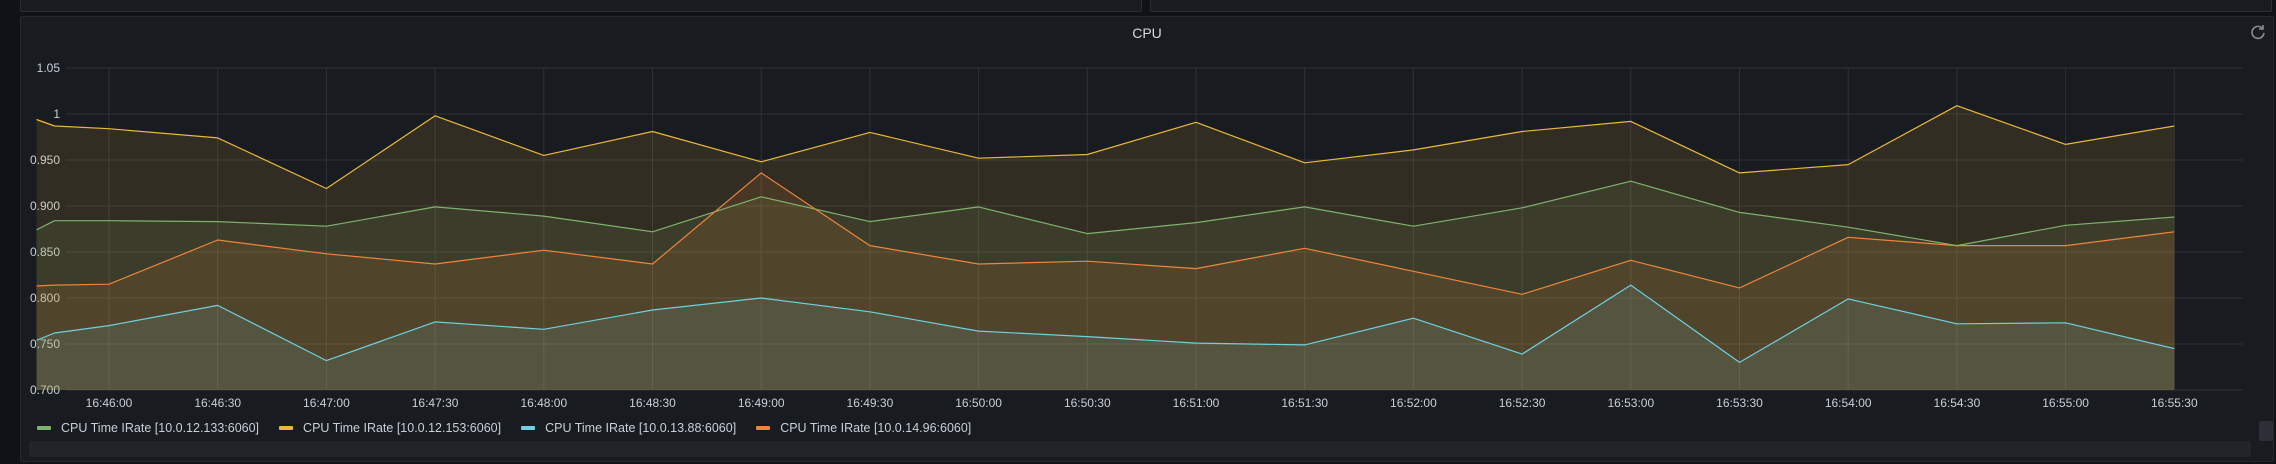 This screenshot has height=464, width=2276. Describe the element at coordinates (402, 428) in the screenshot. I see `legend-label: CPU Time IRate [10.0.12.153:6060]` at that location.